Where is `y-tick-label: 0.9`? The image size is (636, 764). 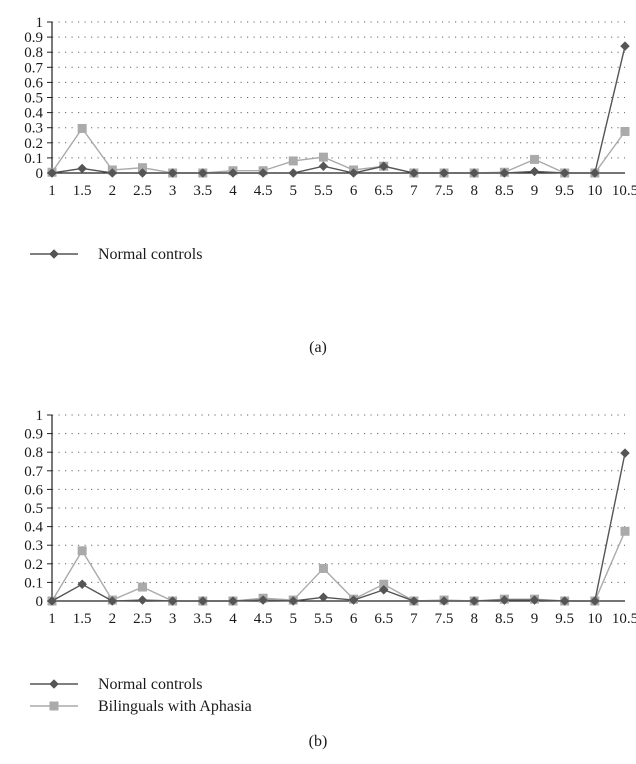 y-tick-label: 0.9 is located at coordinates (33, 38).